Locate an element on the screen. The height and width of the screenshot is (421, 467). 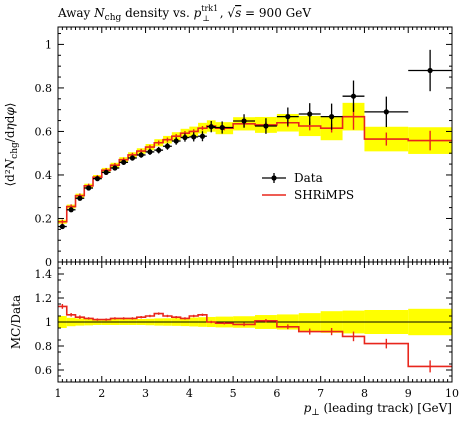
title-subscript: chg is located at coordinates (113, 18).